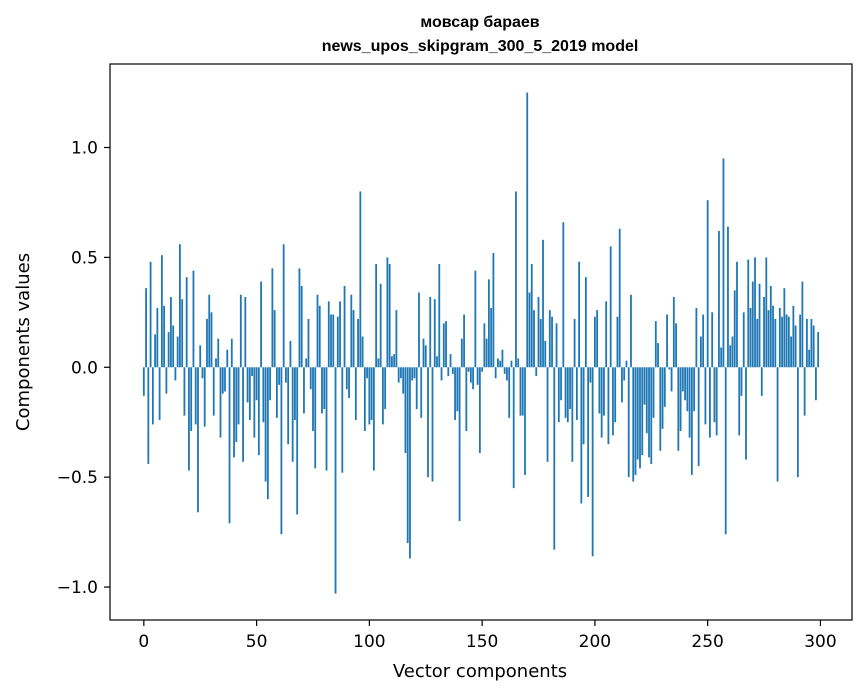 The height and width of the screenshot is (696, 867). I want to click on x-axis-label: Vector components, so click(480, 671).